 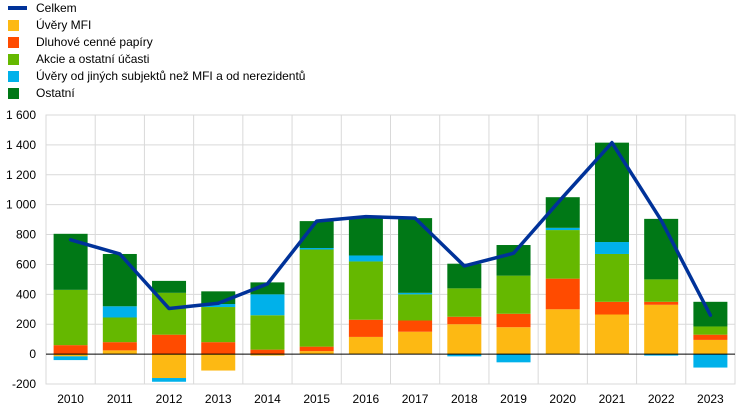 What do you see at coordinates (21, 145) in the screenshot?
I see `y-tick-label: 1 400` at bounding box center [21, 145].